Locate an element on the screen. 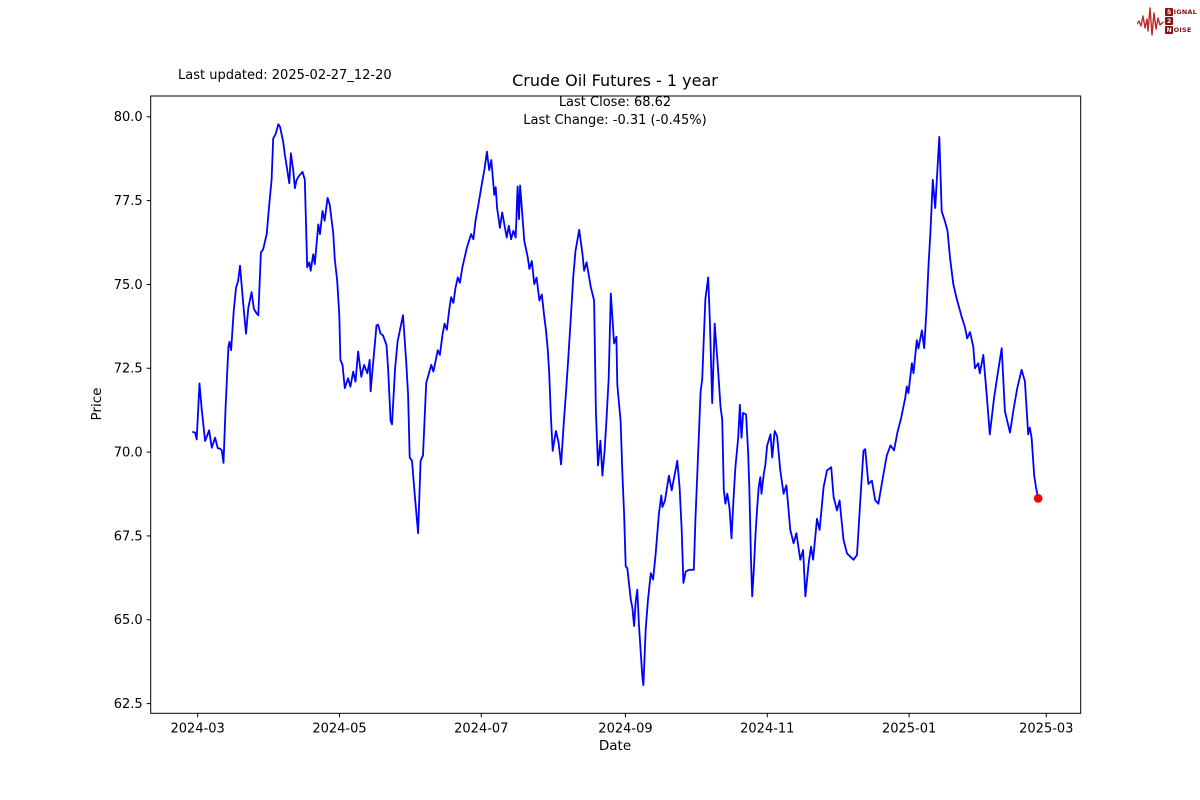  waveform-icon is located at coordinates (1150, 21).